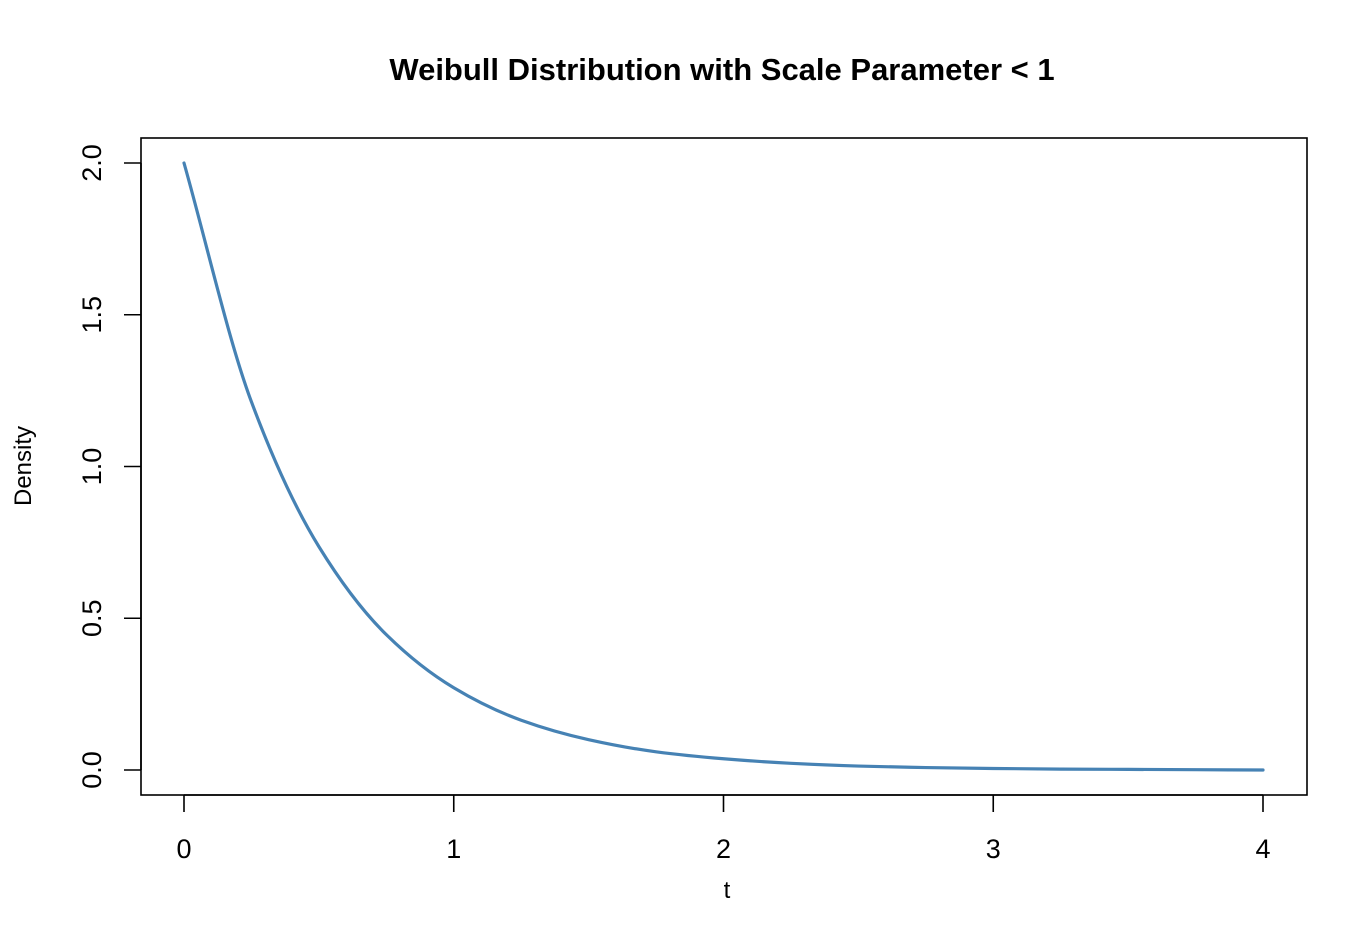 The height and width of the screenshot is (950, 1350). What do you see at coordinates (723, 829) in the screenshot?
I see `x-axis: 0 1 2 3 4` at bounding box center [723, 829].